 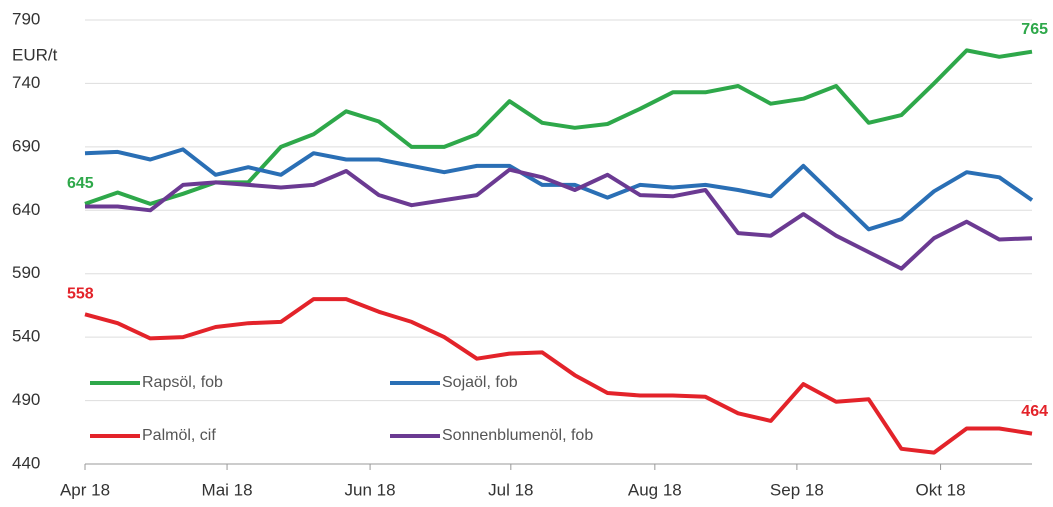 I want to click on x-tick-label: Mai 18, so click(x=227, y=489).